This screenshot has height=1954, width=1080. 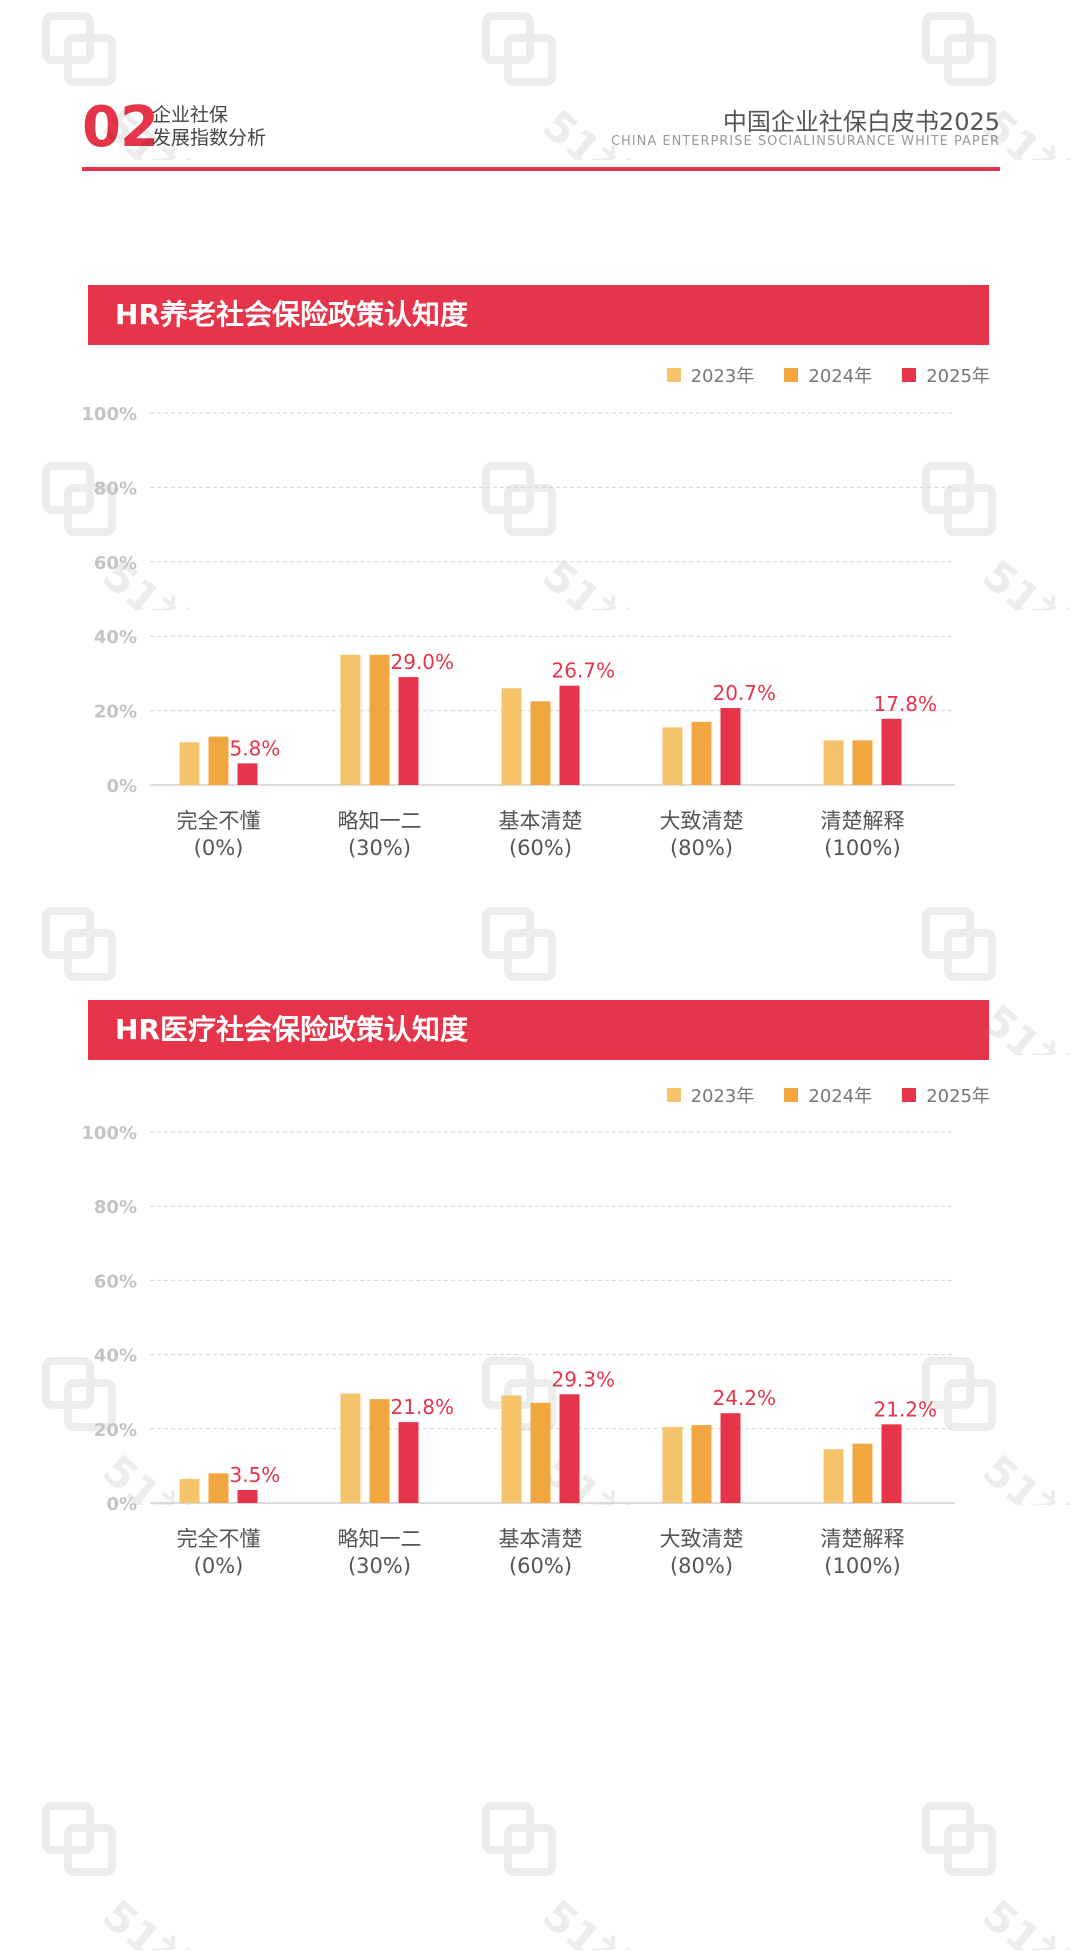 What do you see at coordinates (584, 671) in the screenshot?
I see `data-label: 26.7%` at bounding box center [584, 671].